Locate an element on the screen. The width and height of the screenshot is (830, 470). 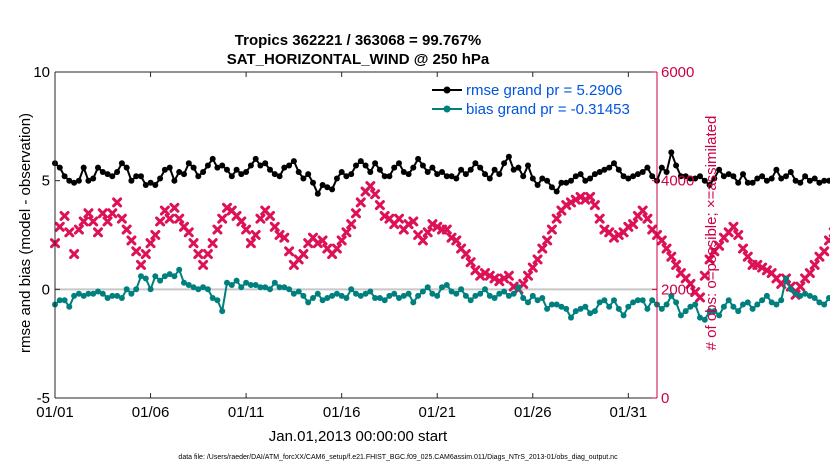
chart-title-line1: Tropics 362221 / 363068 = 99.767% is located at coordinates (358, 40).